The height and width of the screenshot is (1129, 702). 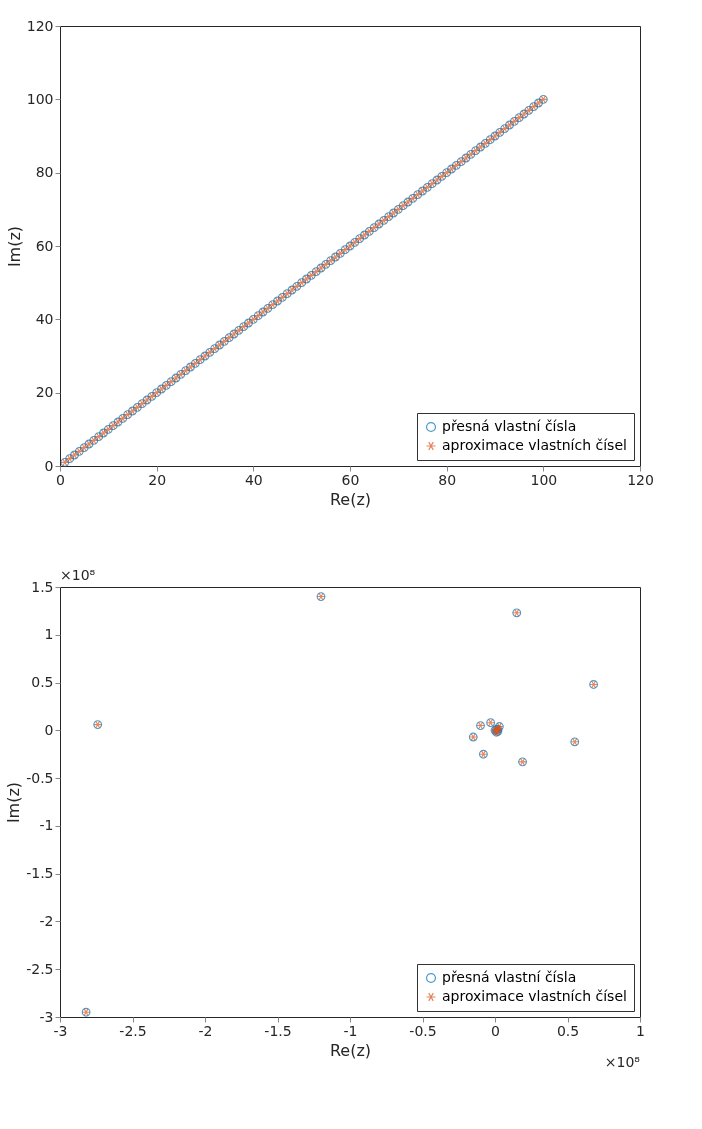 I want to click on y-tick-label: 120, so click(x=40, y=25).